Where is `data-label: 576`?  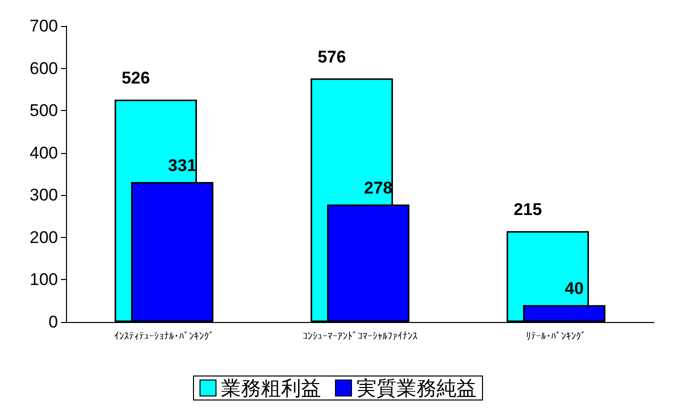
data-label: 576 is located at coordinates (332, 56).